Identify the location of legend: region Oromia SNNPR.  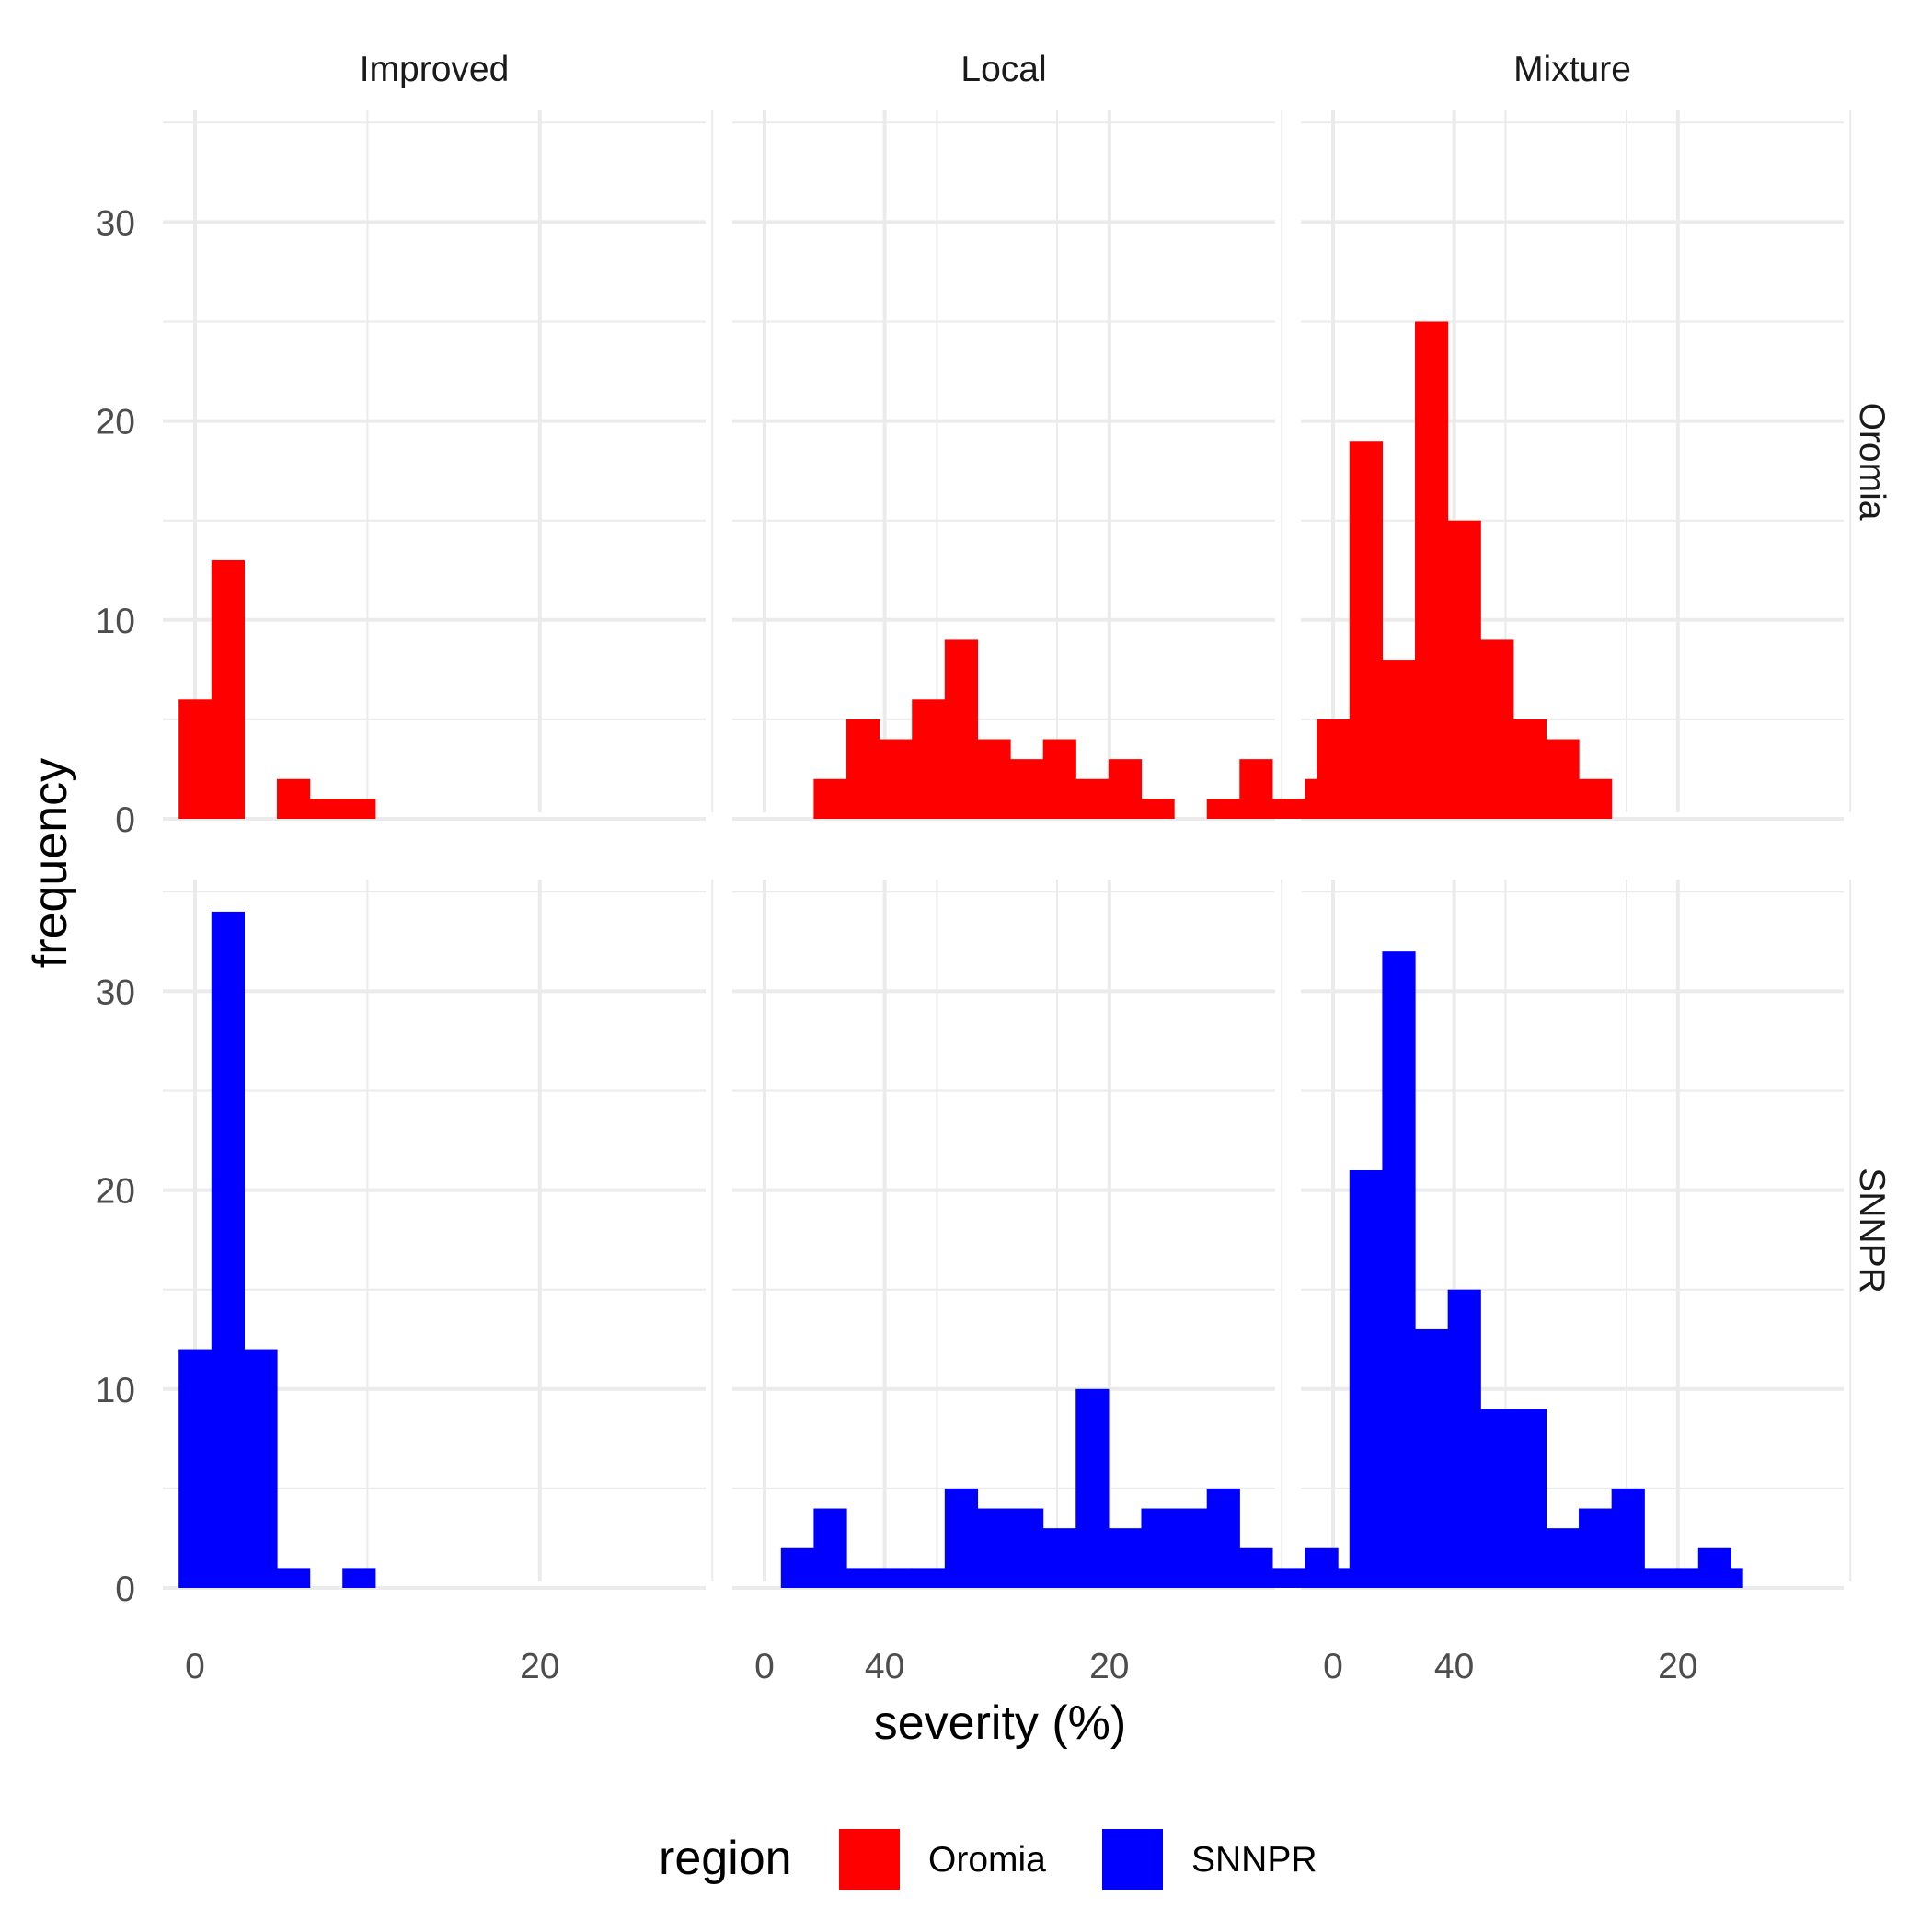
(988, 1859).